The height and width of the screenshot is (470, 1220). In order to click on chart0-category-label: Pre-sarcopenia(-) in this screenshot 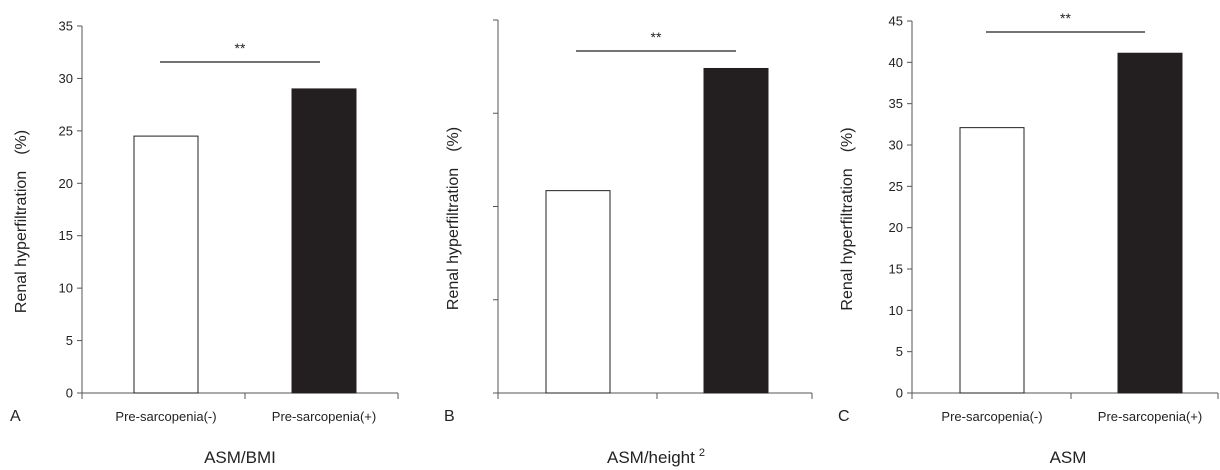, I will do `click(165, 416)`.